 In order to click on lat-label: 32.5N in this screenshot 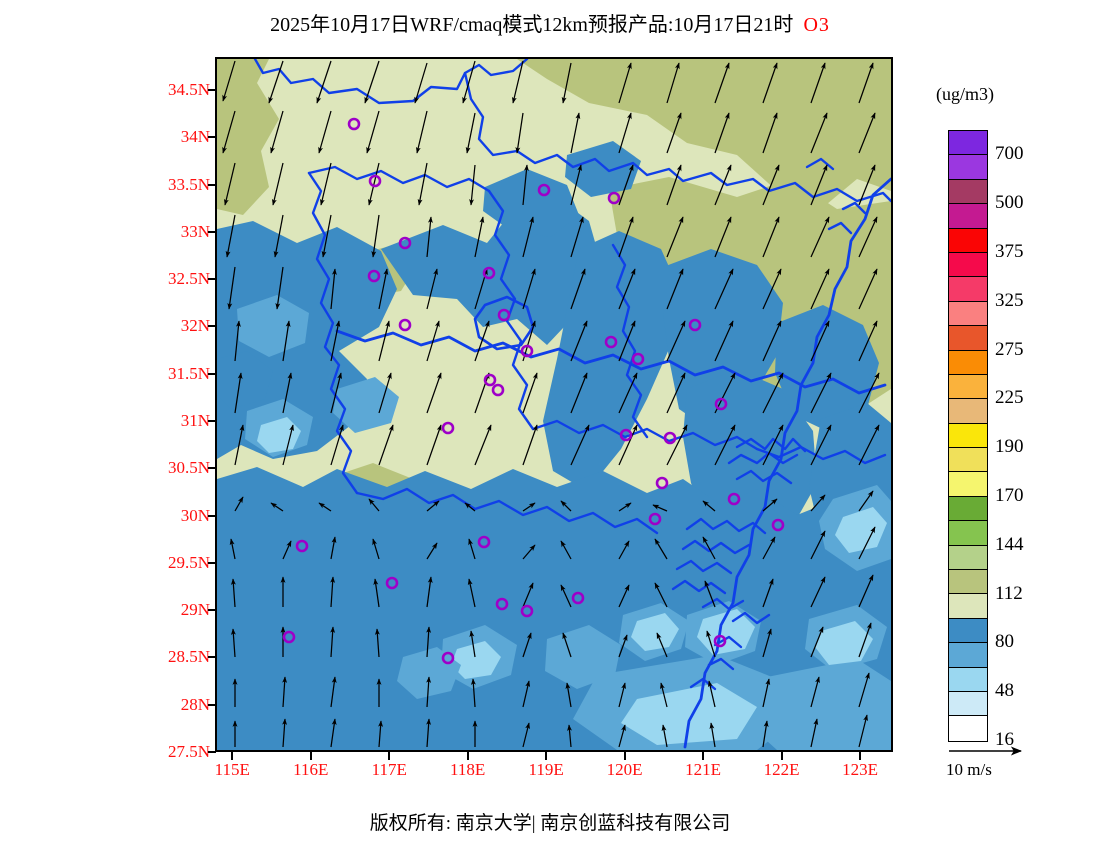, I will do `click(188, 279)`.